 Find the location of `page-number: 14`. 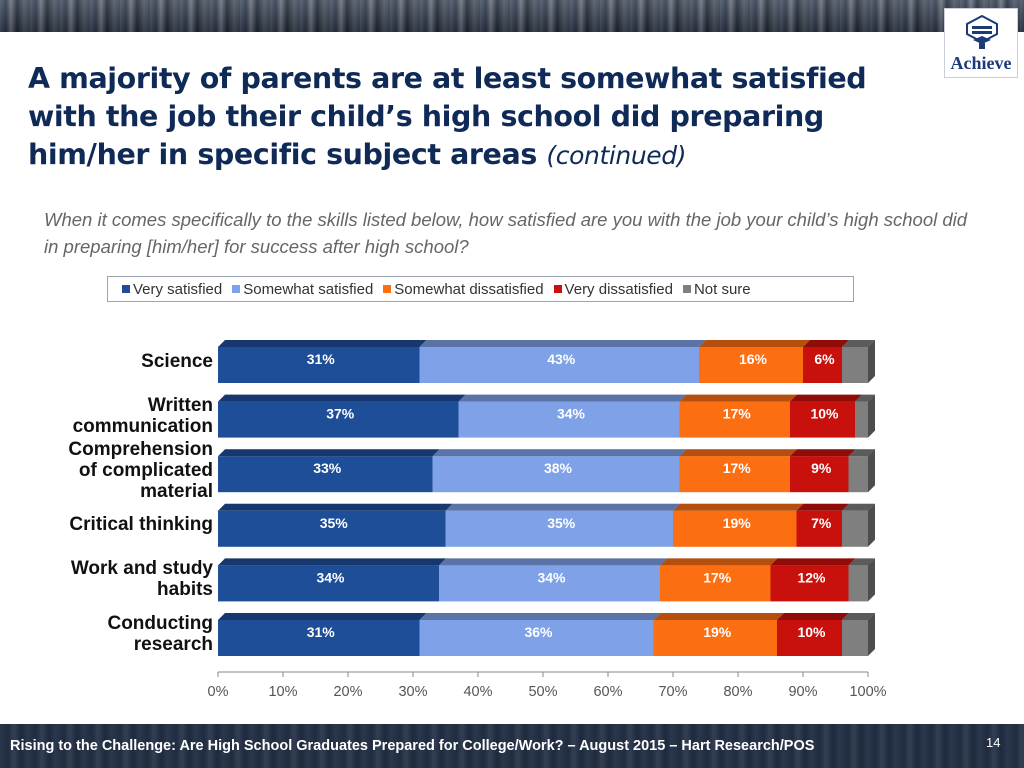

page-number: 14 is located at coordinates (993, 742).